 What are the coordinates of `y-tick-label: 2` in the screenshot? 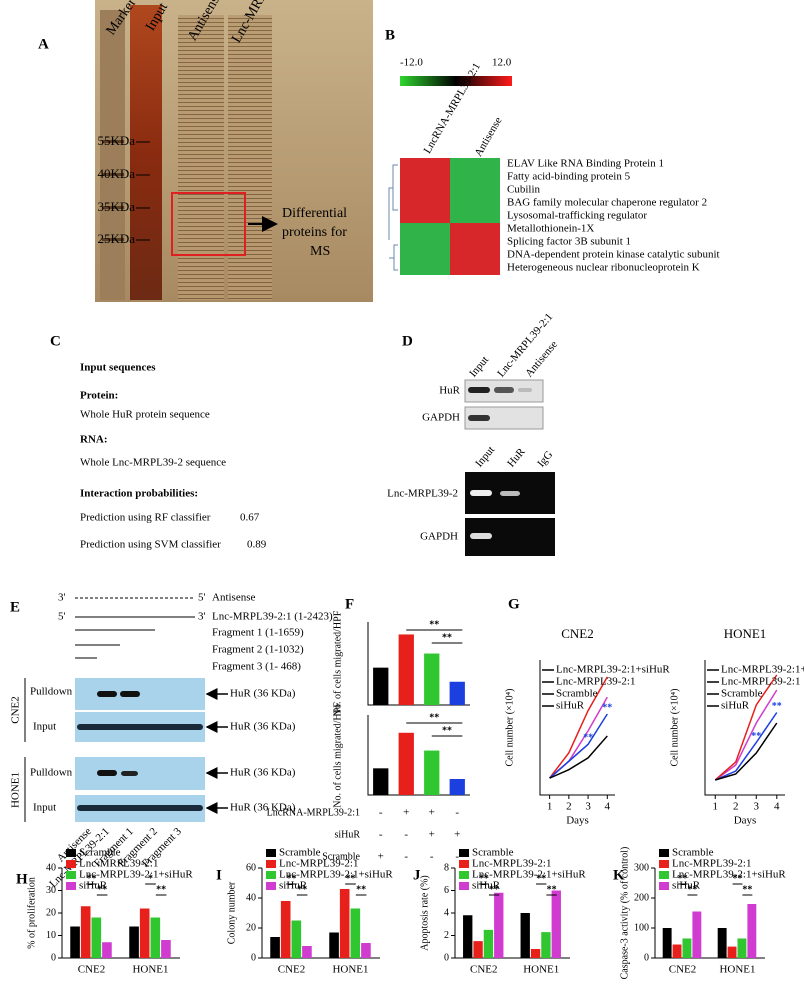 It's located at (446, 935).